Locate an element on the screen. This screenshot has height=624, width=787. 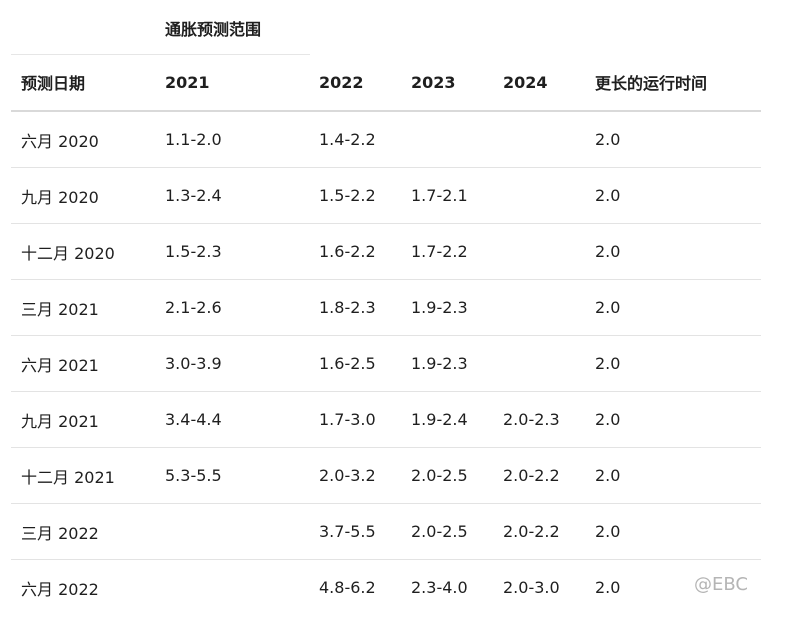
forecast-date-cell: 十二月 2020 is located at coordinates (83, 251).